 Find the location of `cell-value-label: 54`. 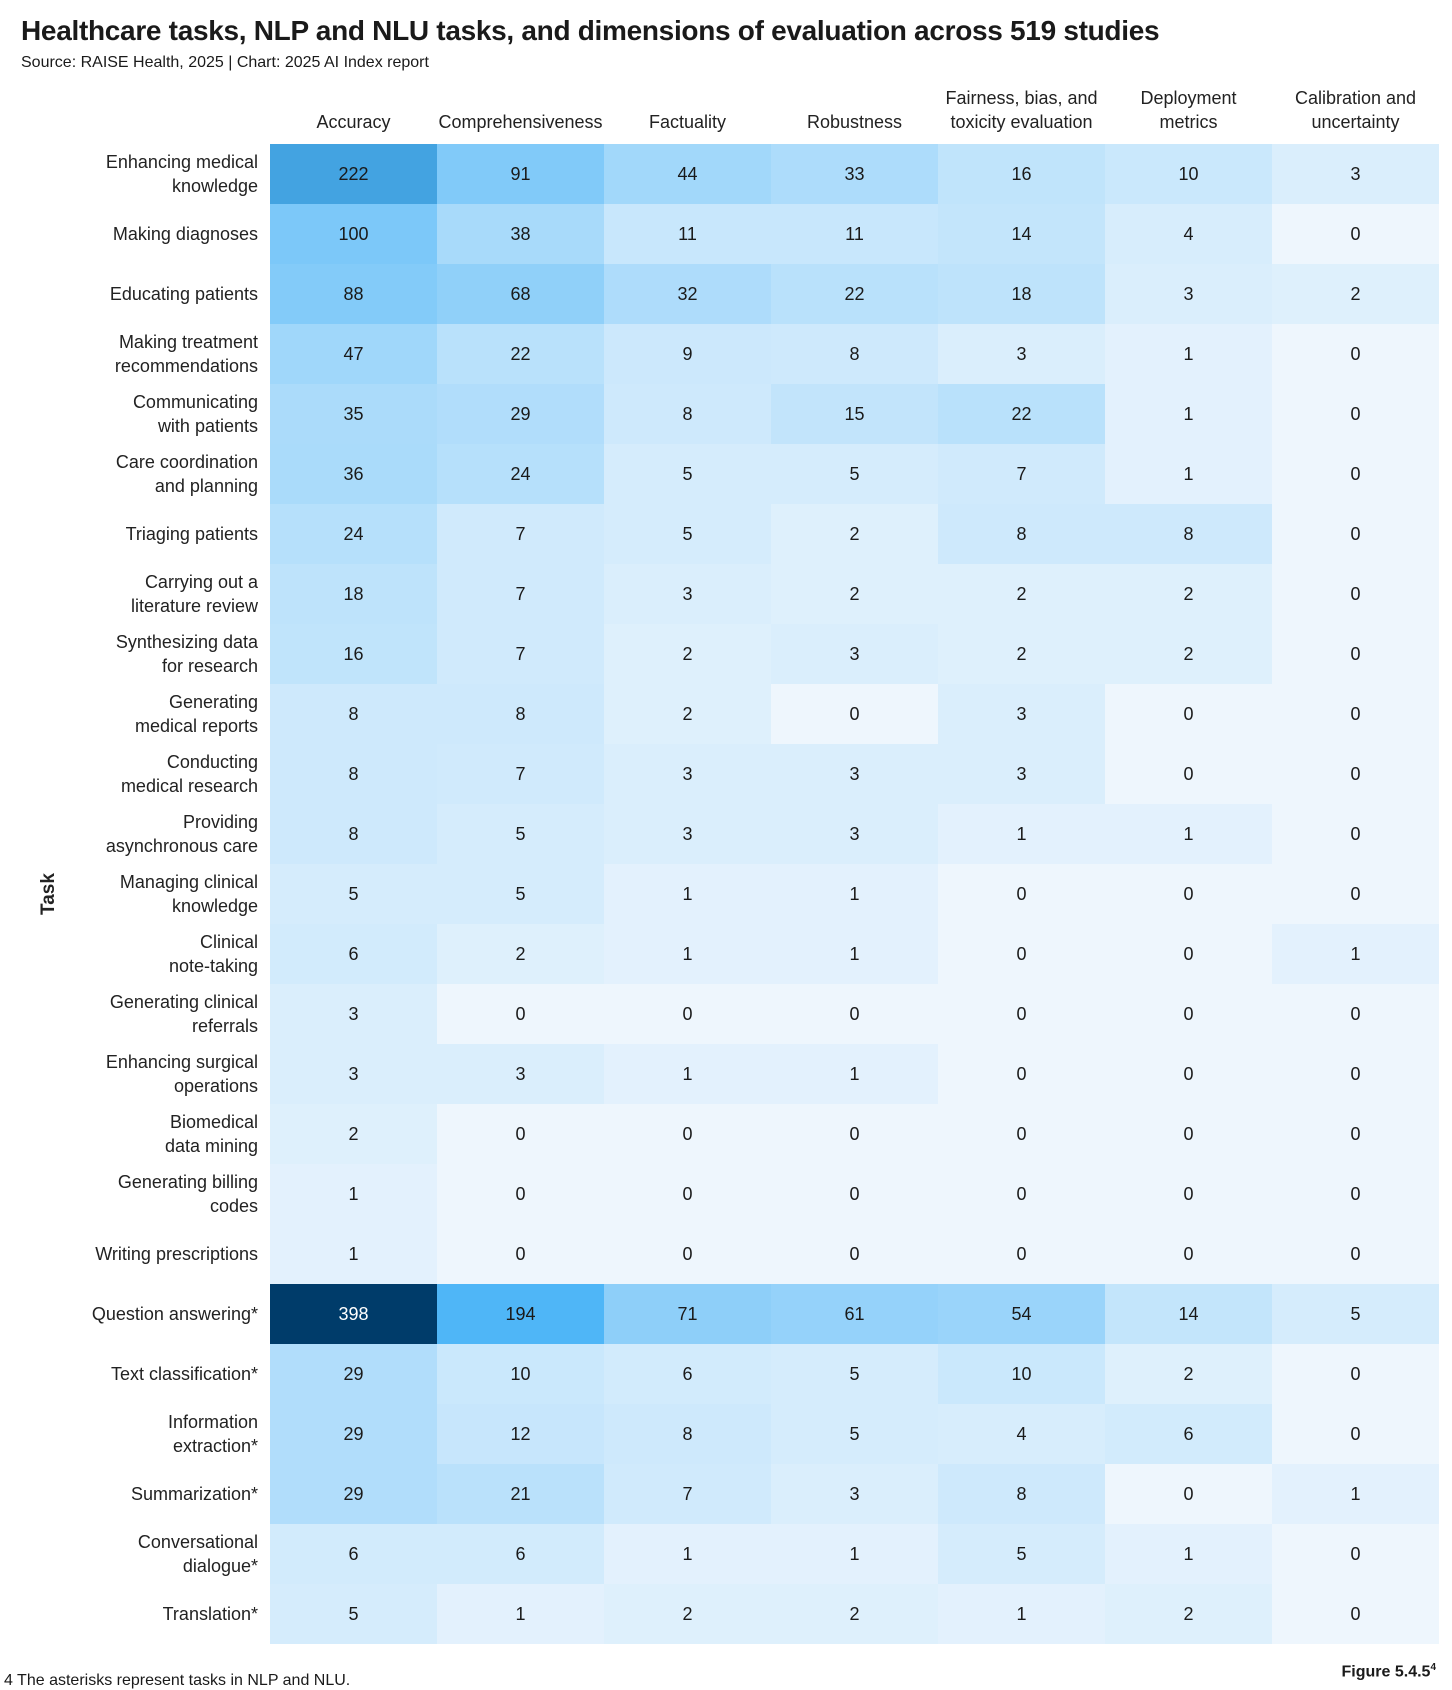

cell-value-label: 54 is located at coordinates (1021, 1314).